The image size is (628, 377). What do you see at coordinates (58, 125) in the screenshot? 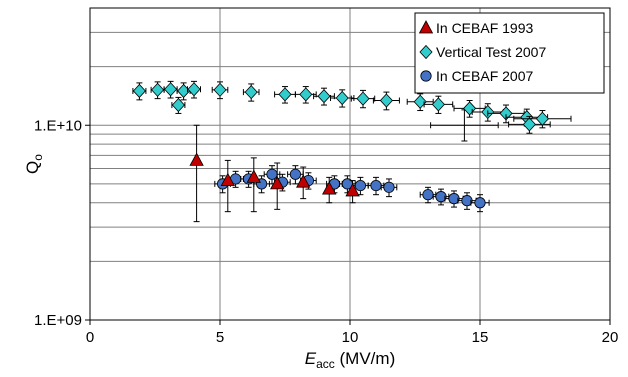
I see `y-tick-label: 1.E+10` at bounding box center [58, 125].